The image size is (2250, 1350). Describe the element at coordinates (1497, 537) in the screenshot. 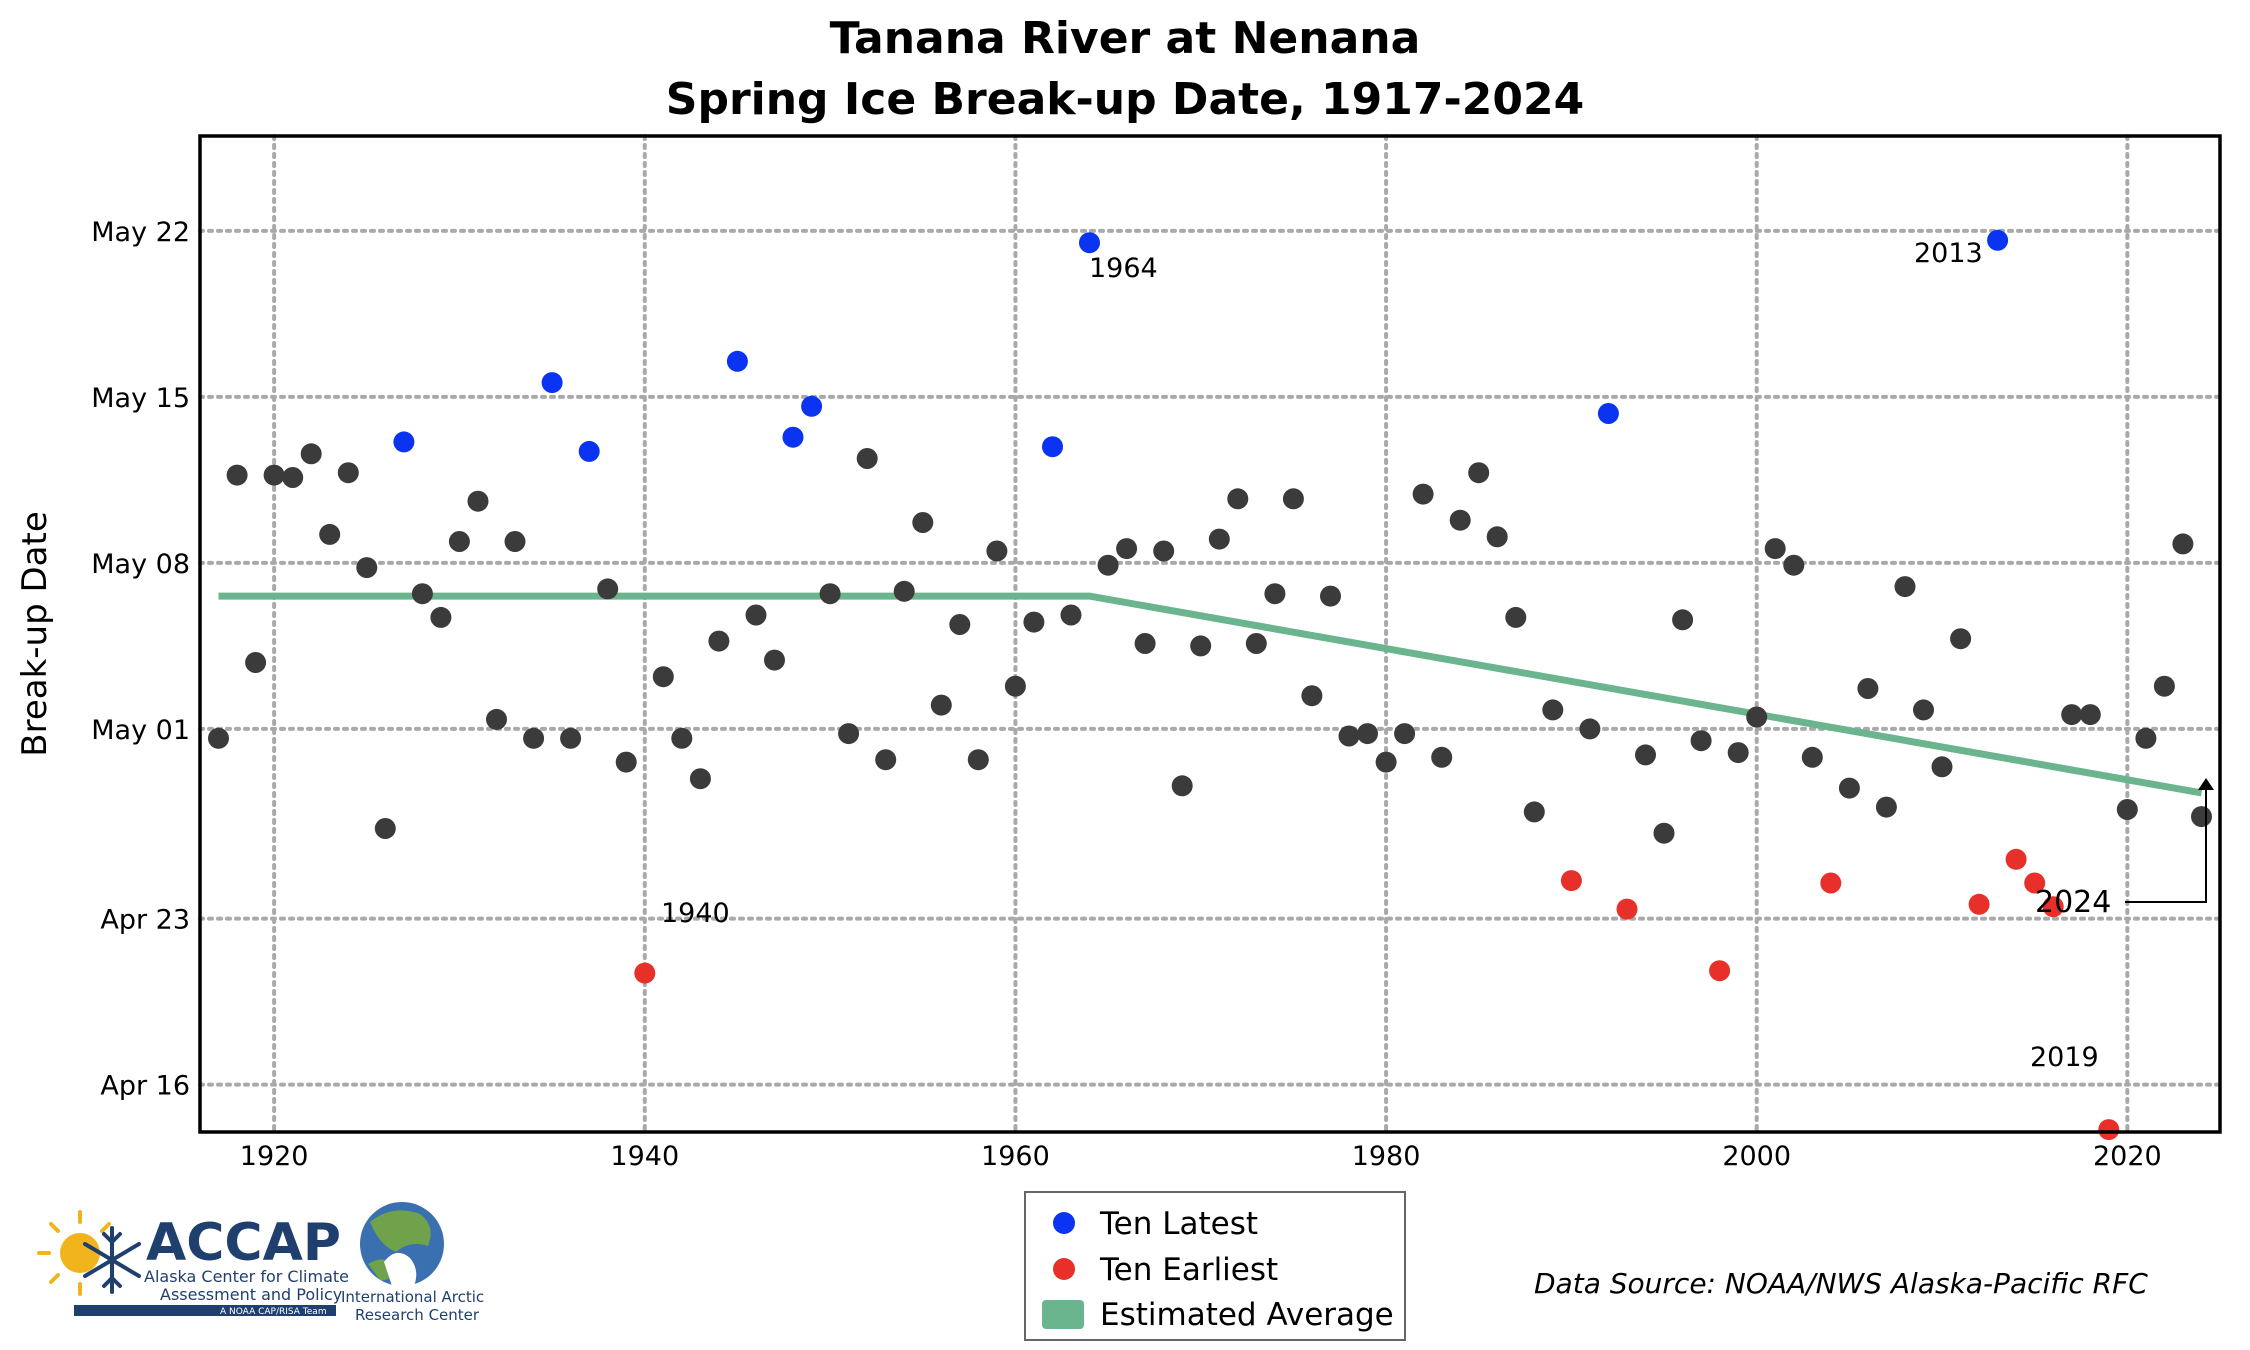

I see `data-point-1986` at that location.